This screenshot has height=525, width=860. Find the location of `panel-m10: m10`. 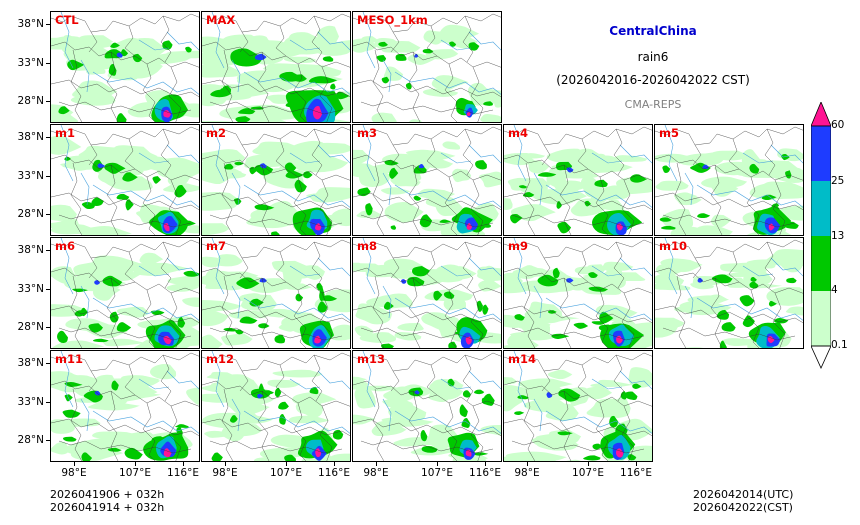

panel-m10: m10 is located at coordinates (729, 293).